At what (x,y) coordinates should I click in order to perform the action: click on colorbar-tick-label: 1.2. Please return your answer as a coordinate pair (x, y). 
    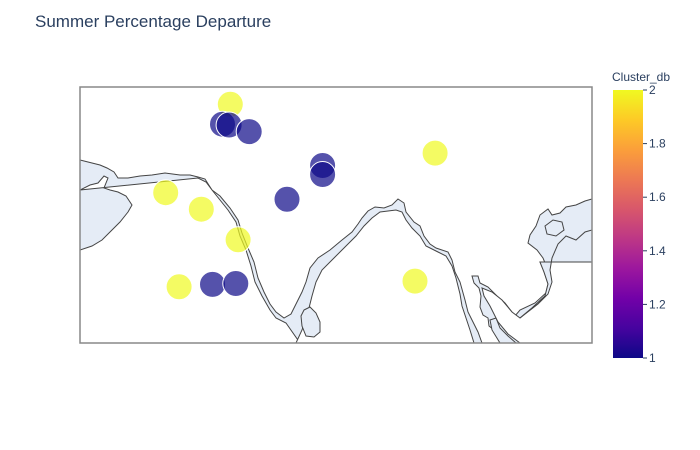
    Looking at the image, I should click on (657, 304).